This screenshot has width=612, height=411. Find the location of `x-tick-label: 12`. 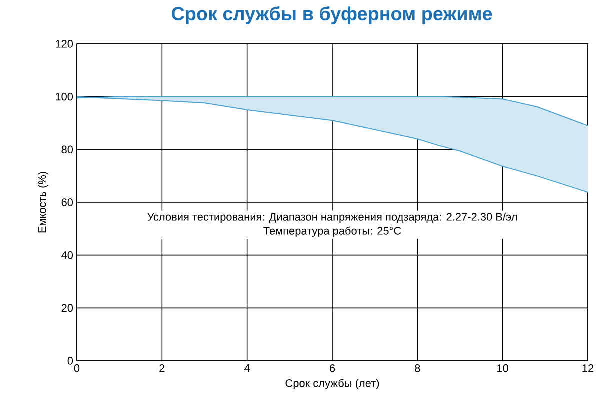

x-tick-label: 12 is located at coordinates (588, 368).